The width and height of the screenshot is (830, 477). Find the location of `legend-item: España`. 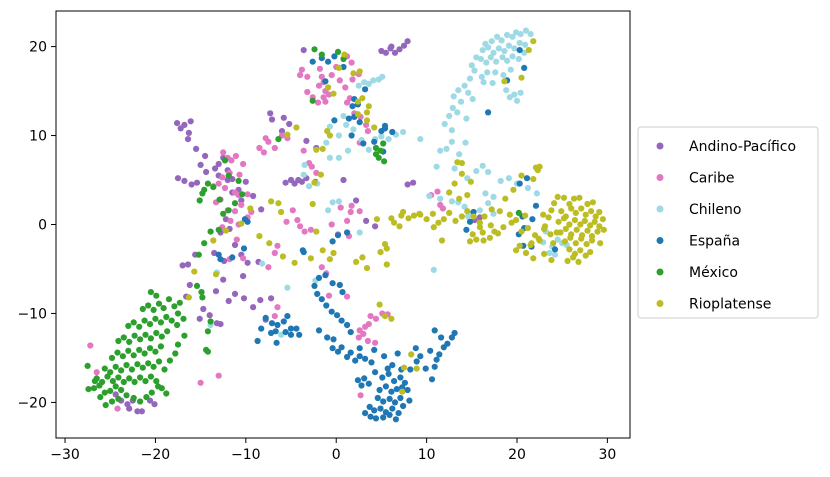

legend-item: España is located at coordinates (698, 242).